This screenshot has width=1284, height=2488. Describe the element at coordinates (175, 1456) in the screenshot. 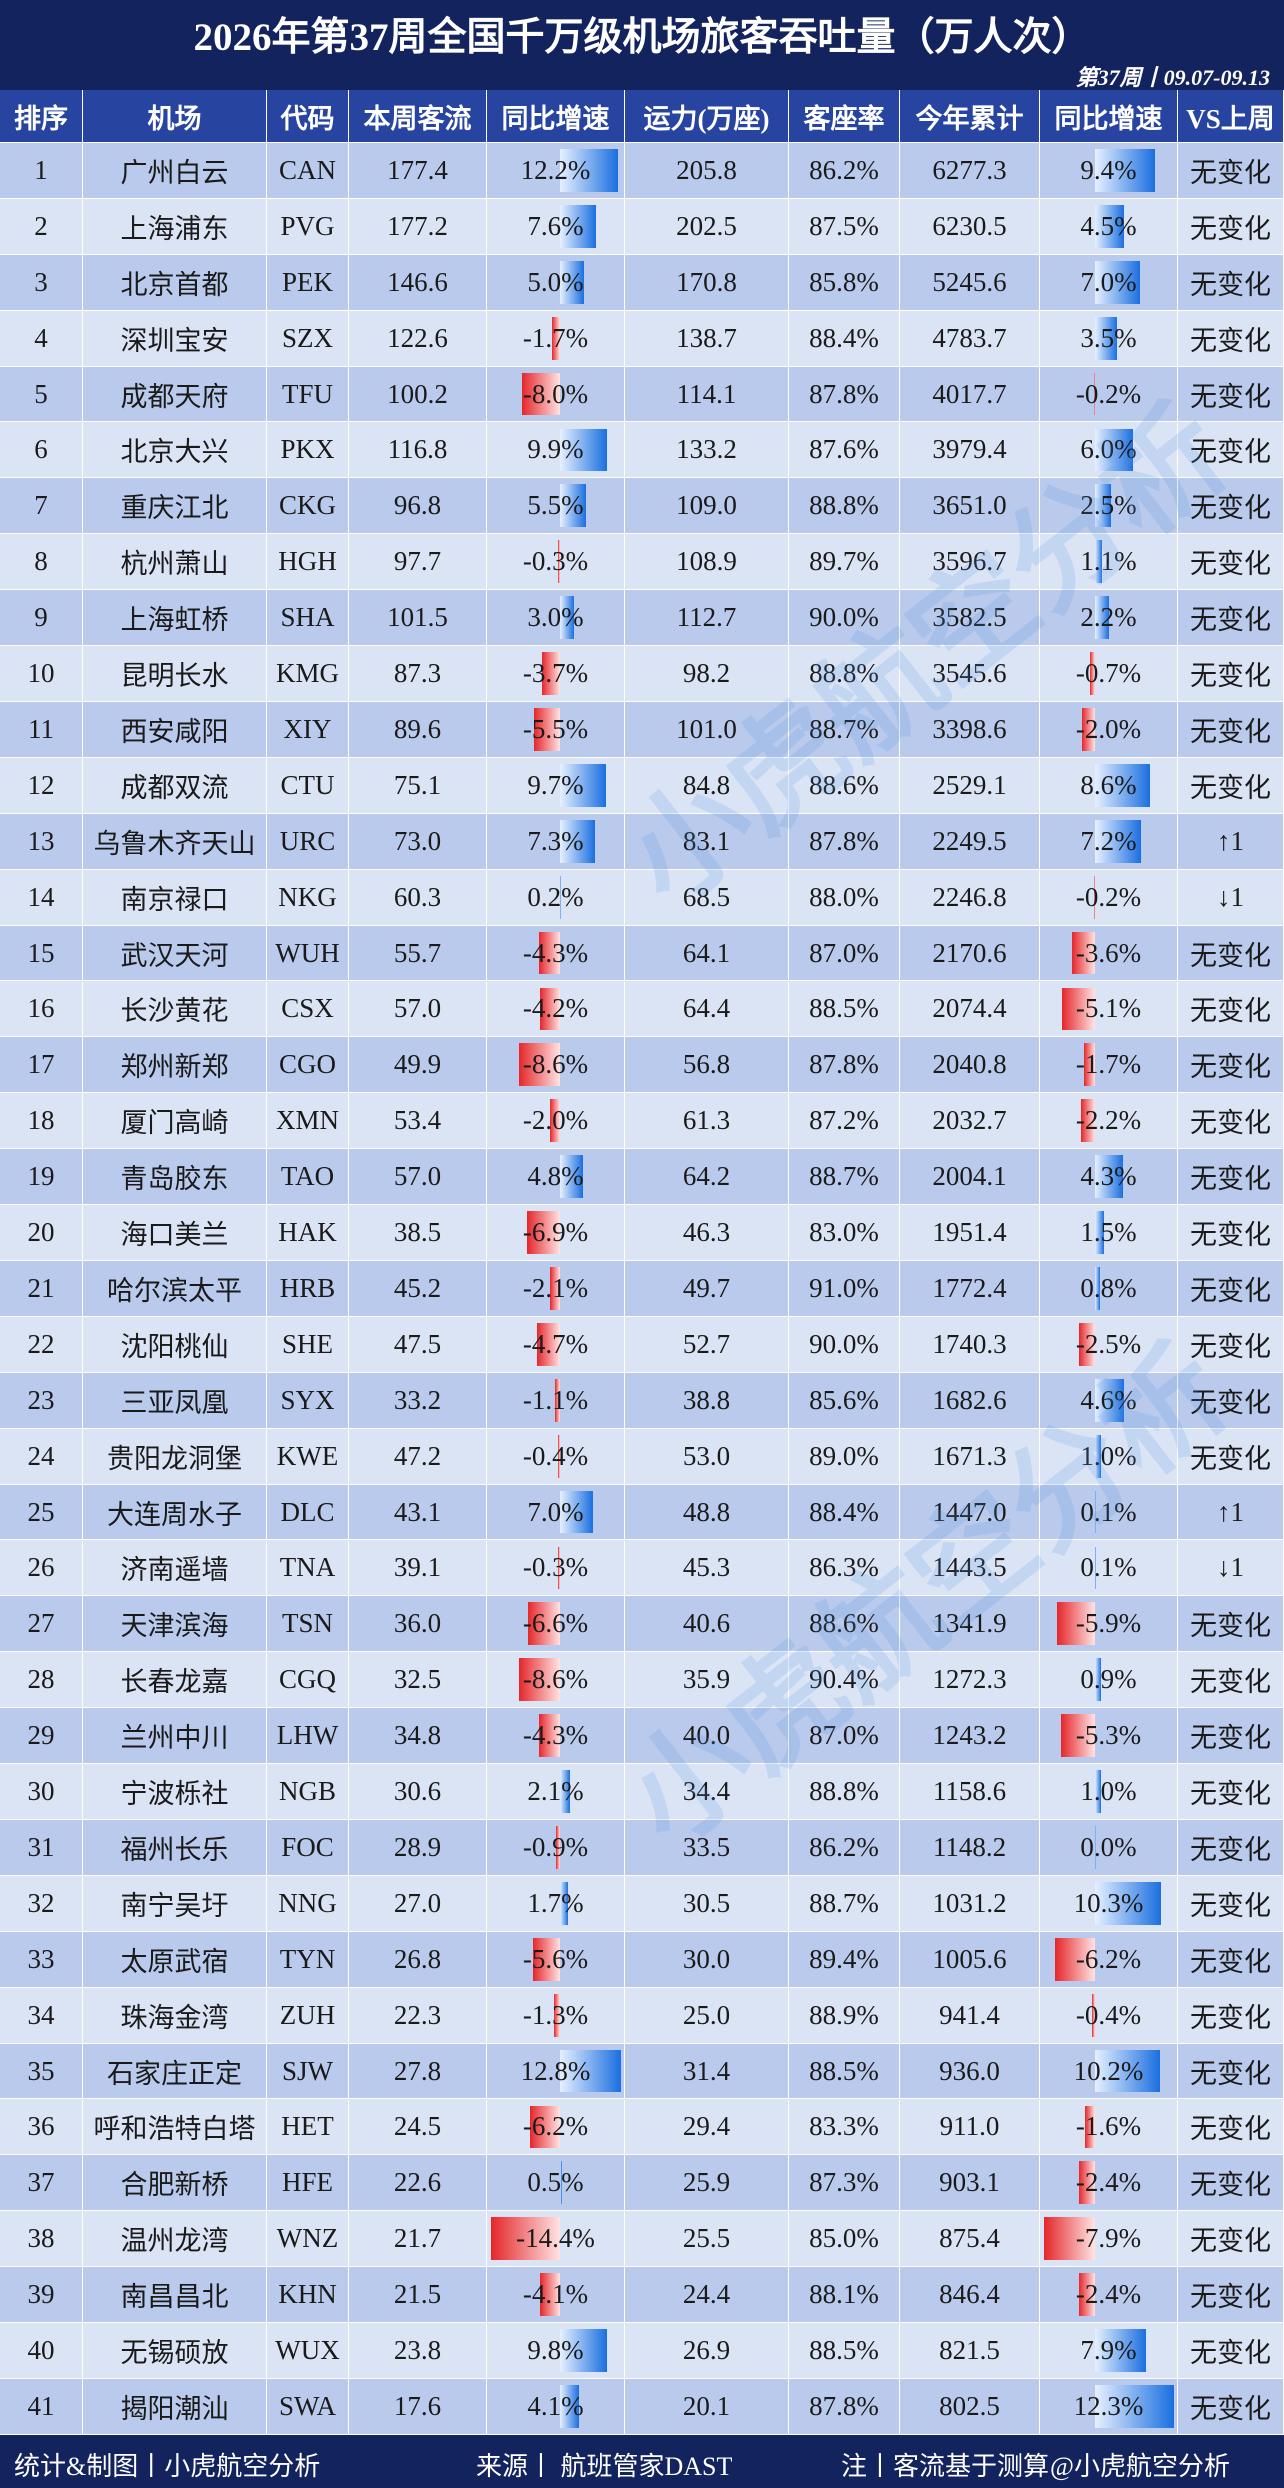

I see `table-cell: 贵阳龙洞堡` at that location.